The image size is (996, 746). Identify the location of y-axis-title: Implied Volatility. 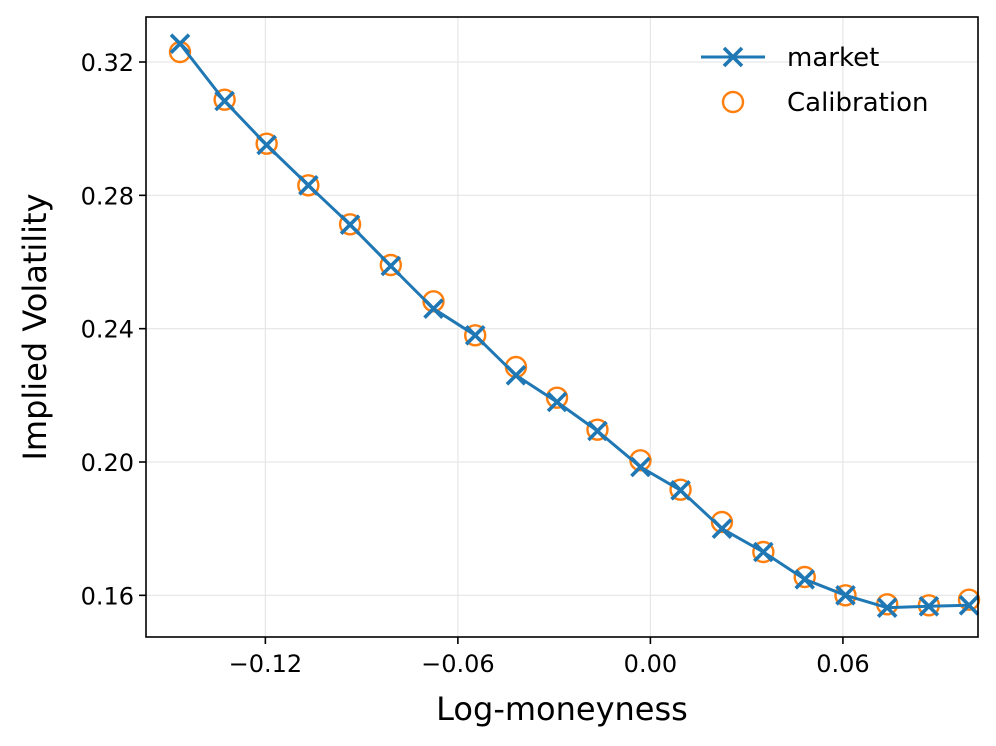
(35, 326).